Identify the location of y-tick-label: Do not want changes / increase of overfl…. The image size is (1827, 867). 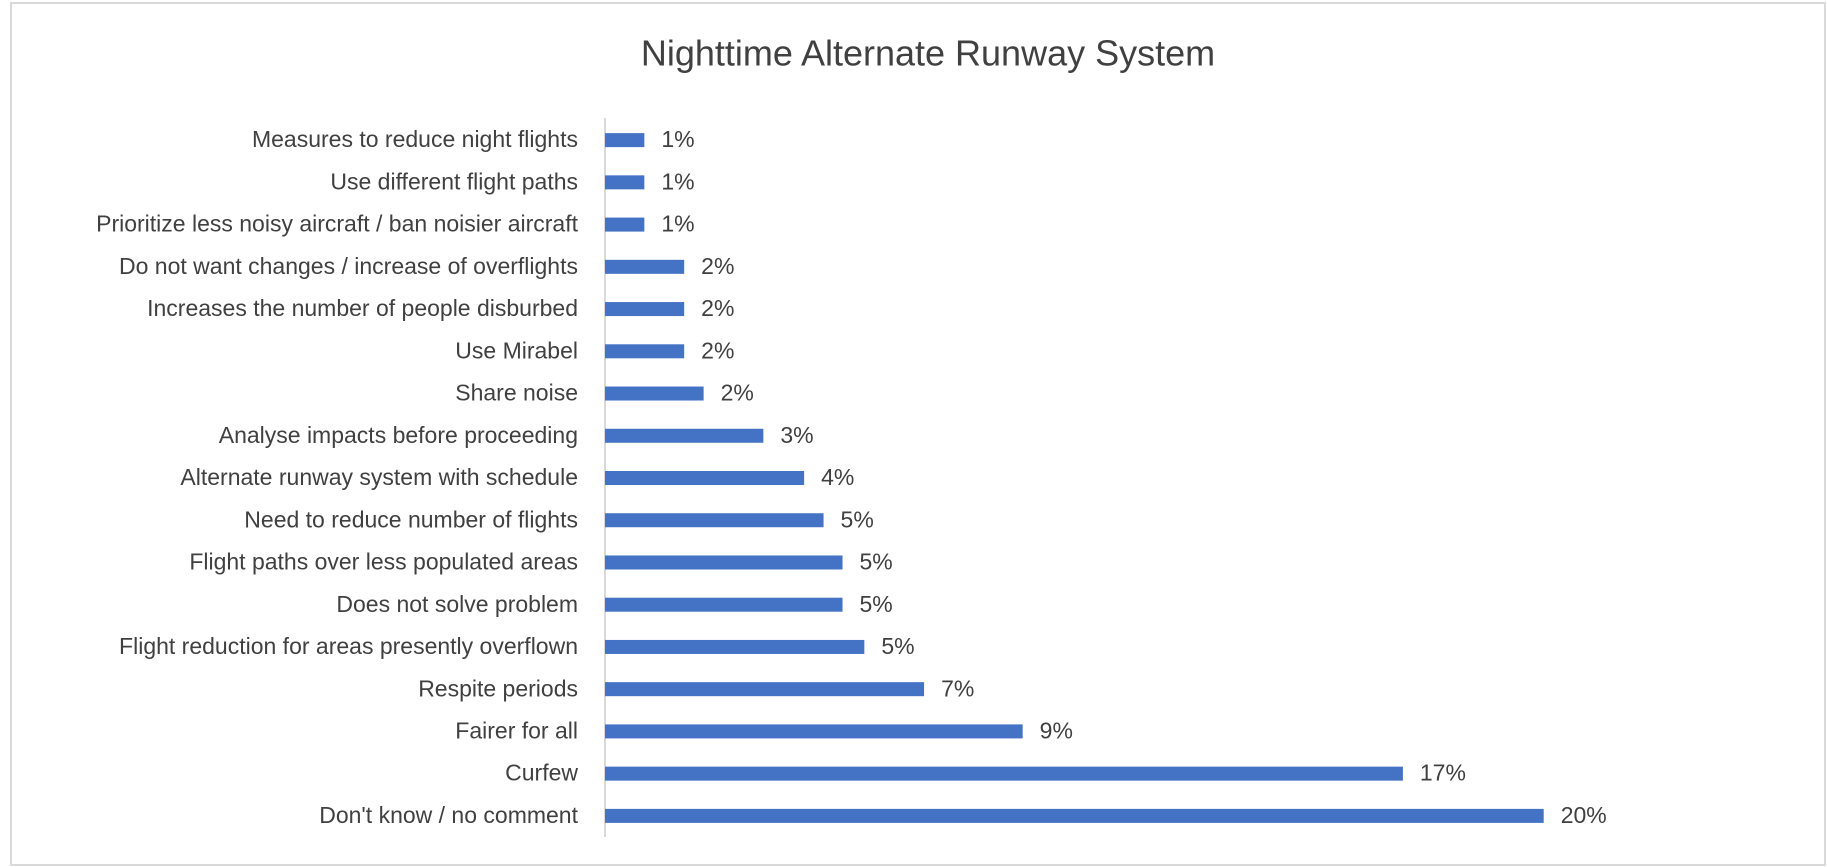
(348, 266).